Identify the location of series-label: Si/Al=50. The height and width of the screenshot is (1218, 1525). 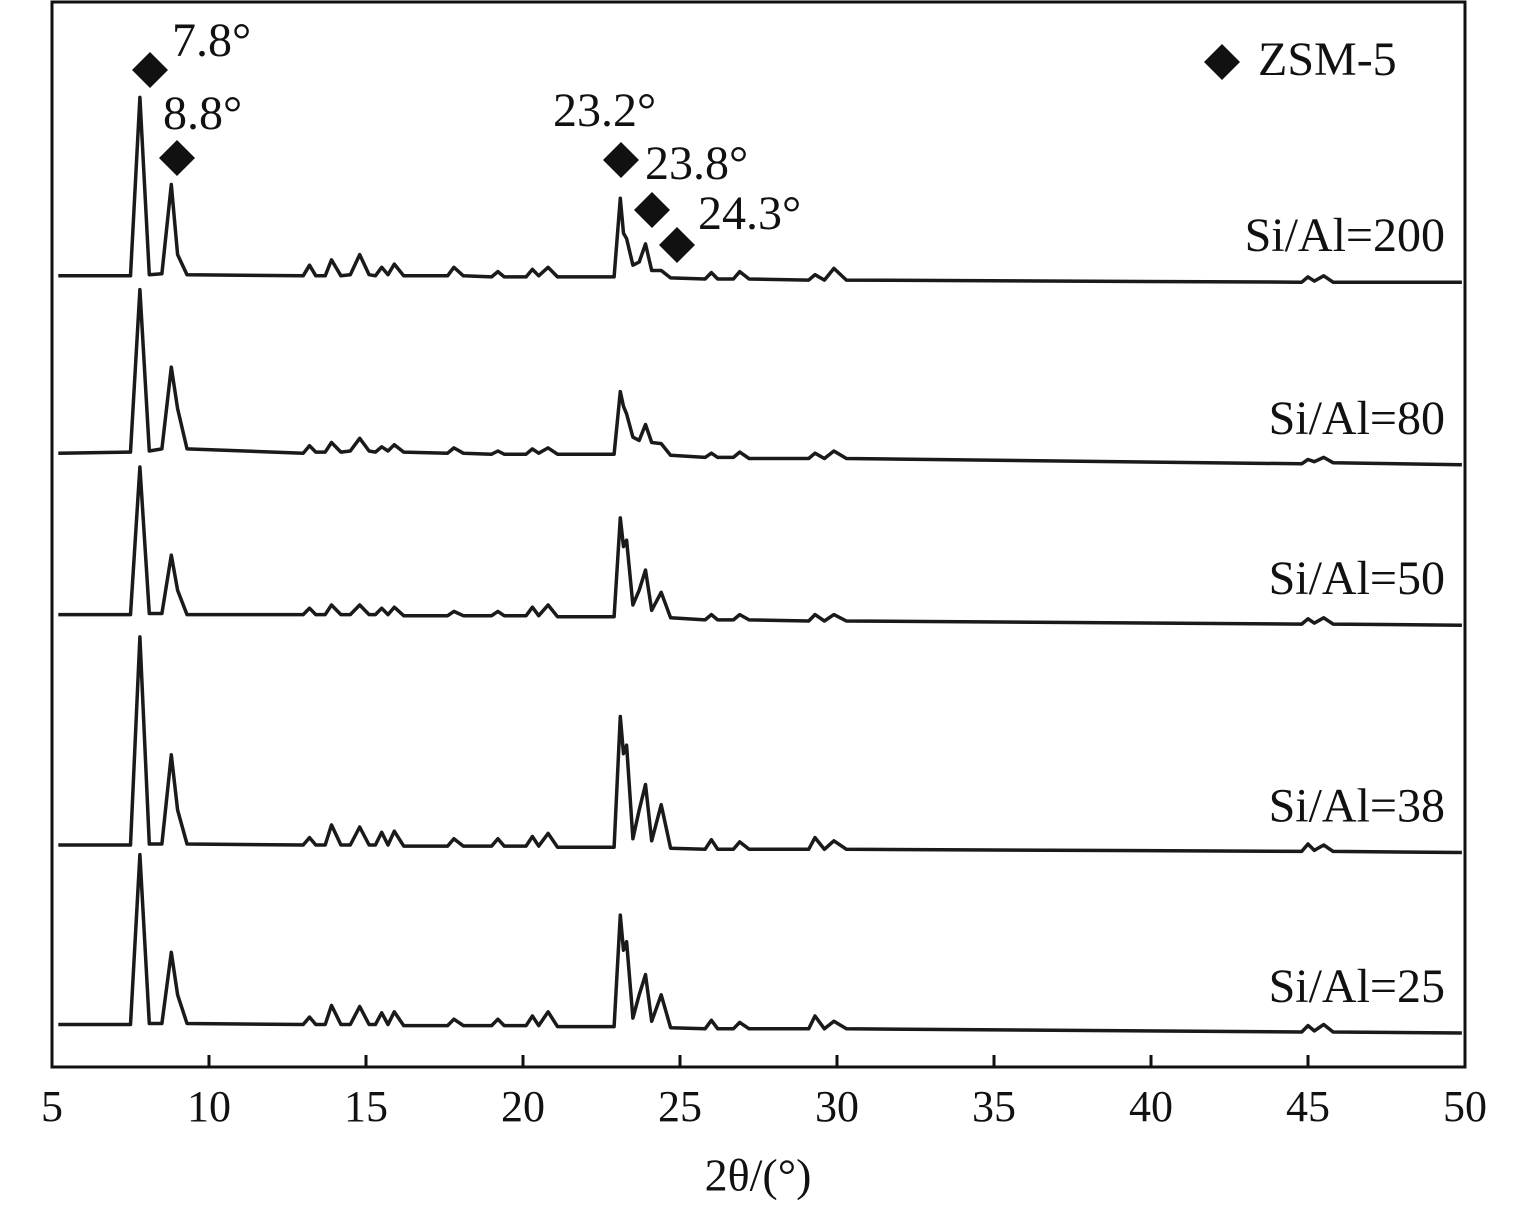
(1357, 578).